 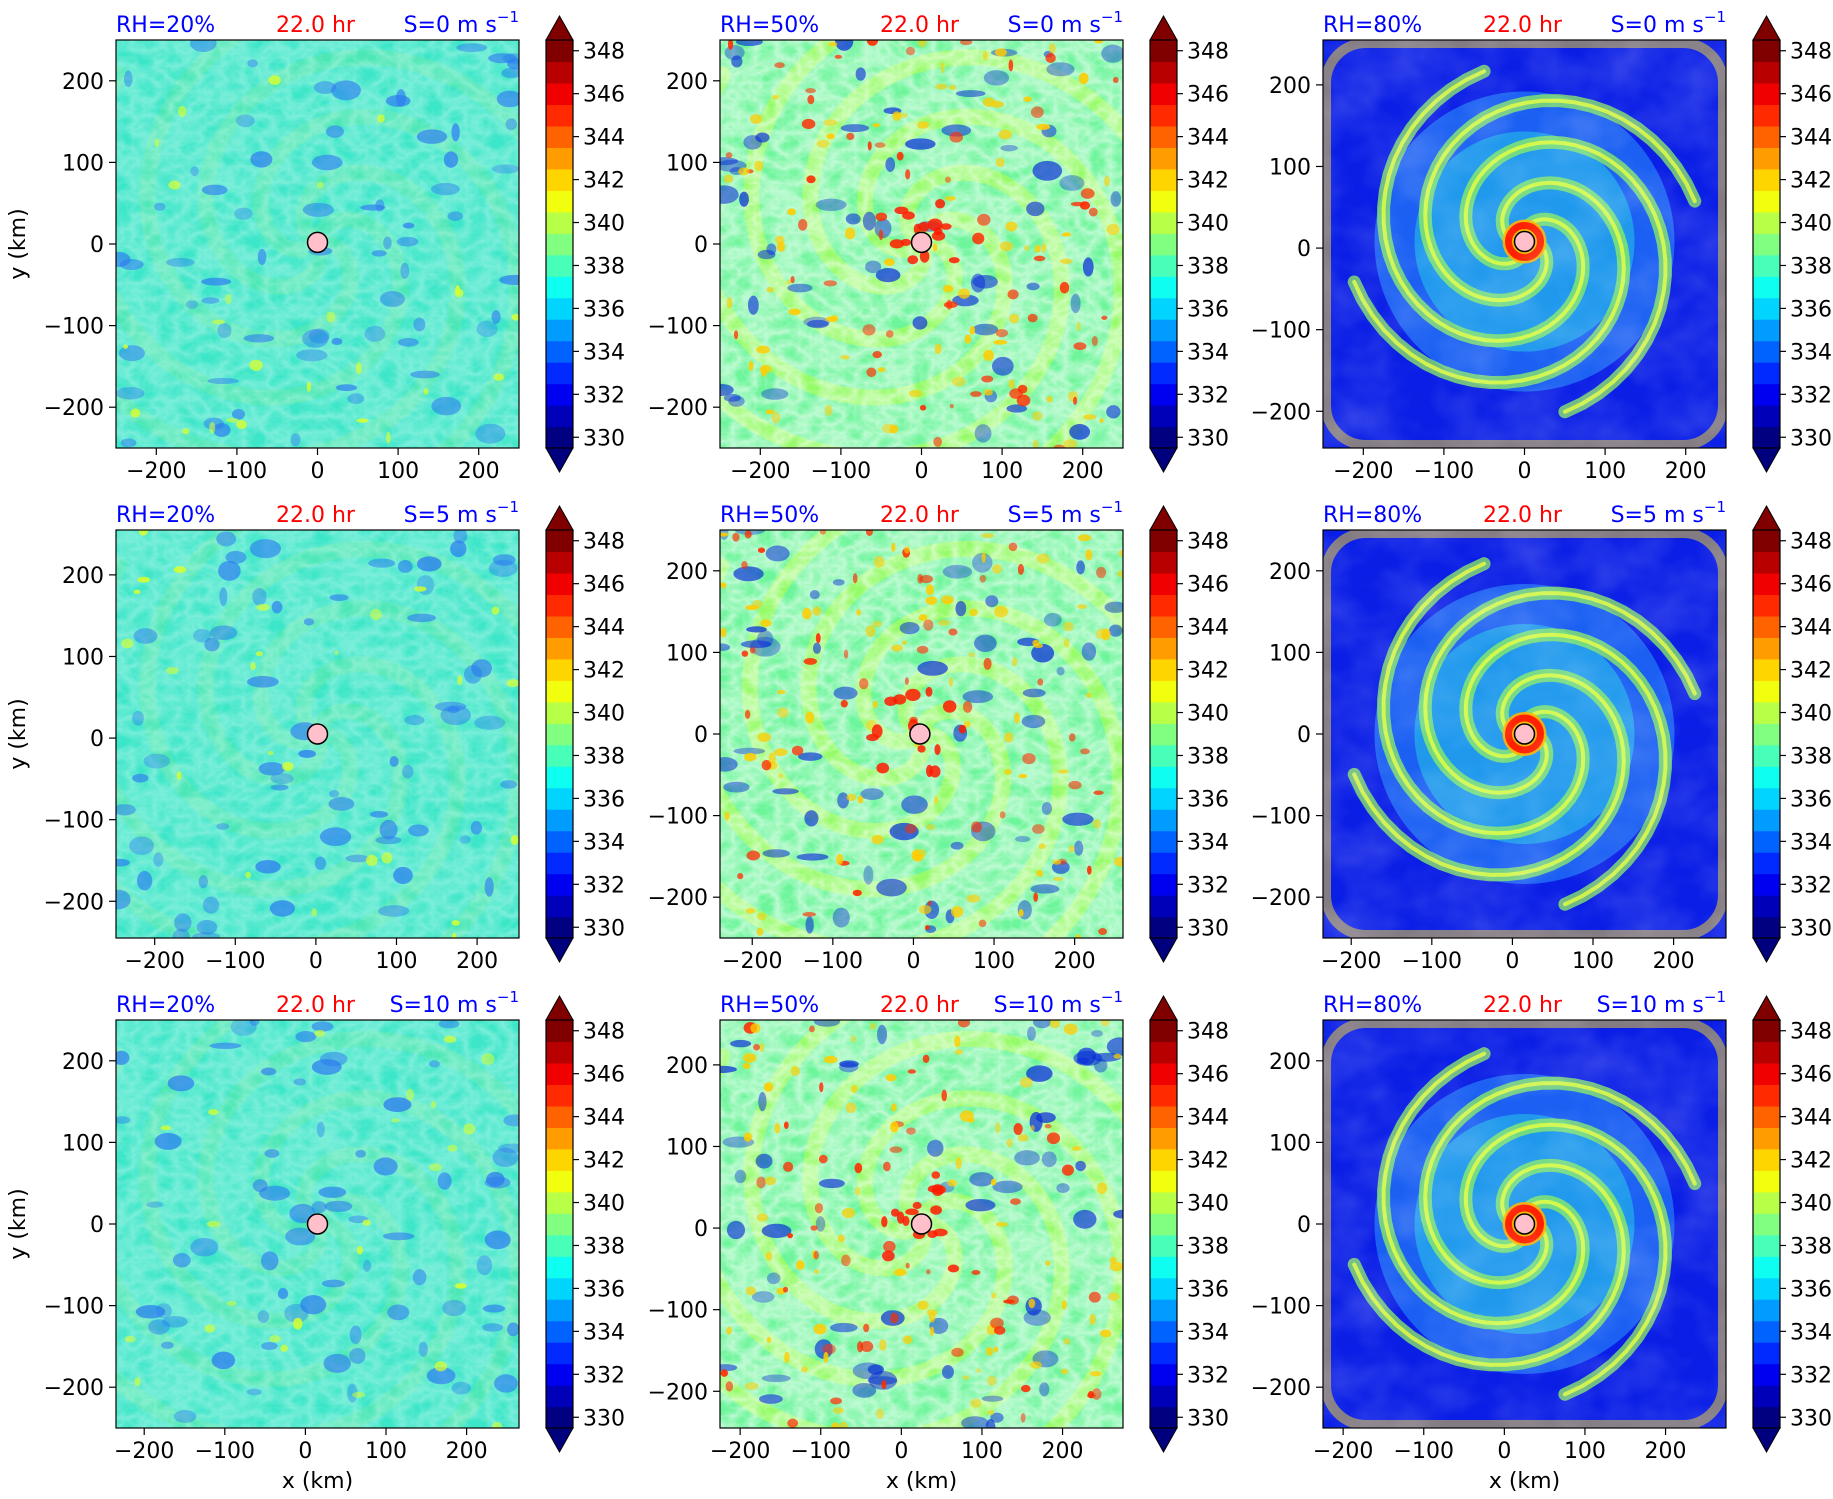 What do you see at coordinates (154, 961) in the screenshot?
I see `x-tick-label: −200` at bounding box center [154, 961].